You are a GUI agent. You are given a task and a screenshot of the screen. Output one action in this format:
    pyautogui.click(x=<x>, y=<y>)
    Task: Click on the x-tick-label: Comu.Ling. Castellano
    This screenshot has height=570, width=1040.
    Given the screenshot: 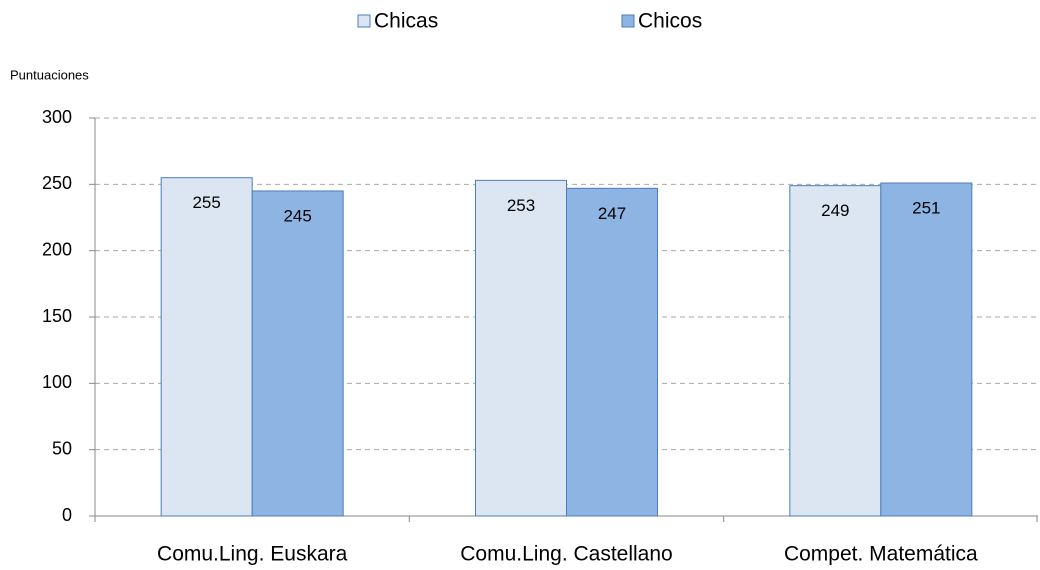 What is the action you would take?
    pyautogui.click(x=566, y=554)
    